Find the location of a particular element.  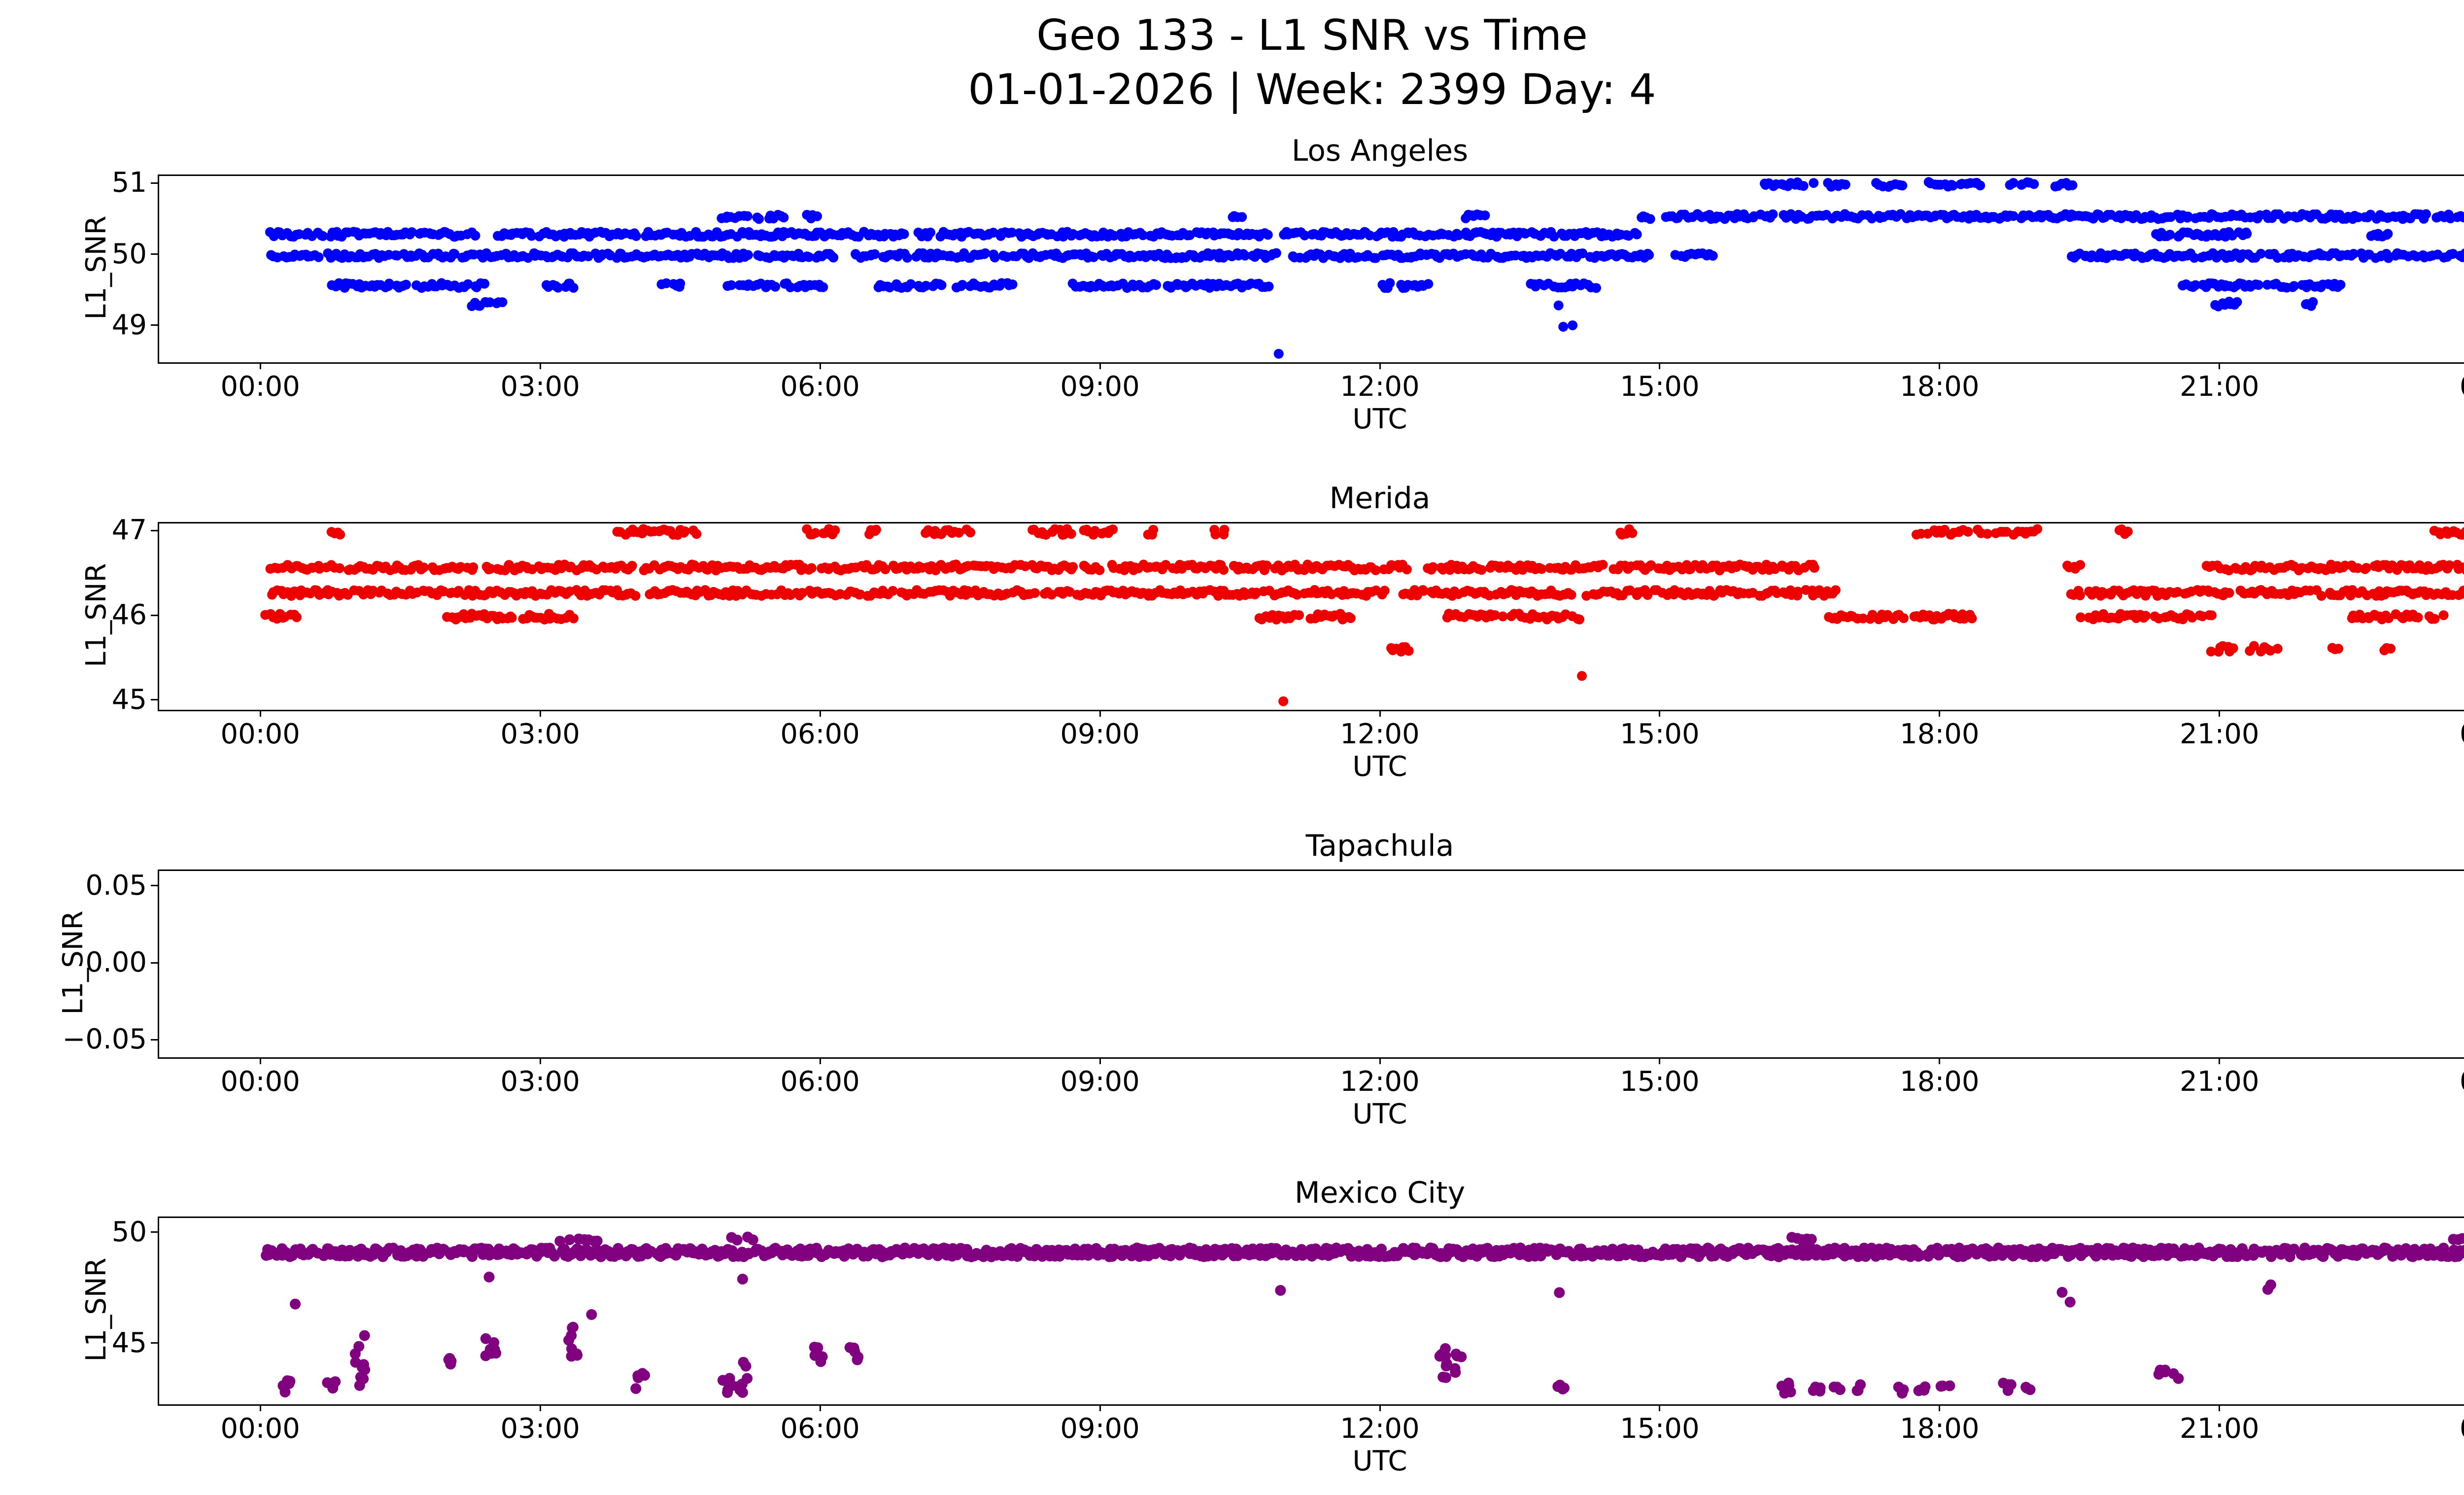

subplot-title: Tapachula is located at coordinates (1379, 846).